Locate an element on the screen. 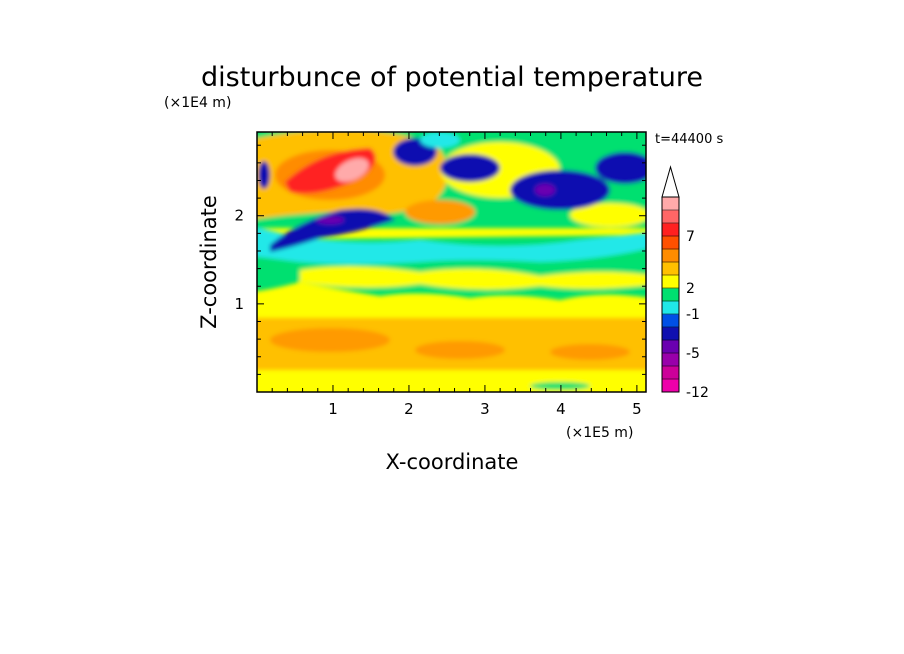 This screenshot has height=654, width=904. colorbar-label: 2 is located at coordinates (690, 289).